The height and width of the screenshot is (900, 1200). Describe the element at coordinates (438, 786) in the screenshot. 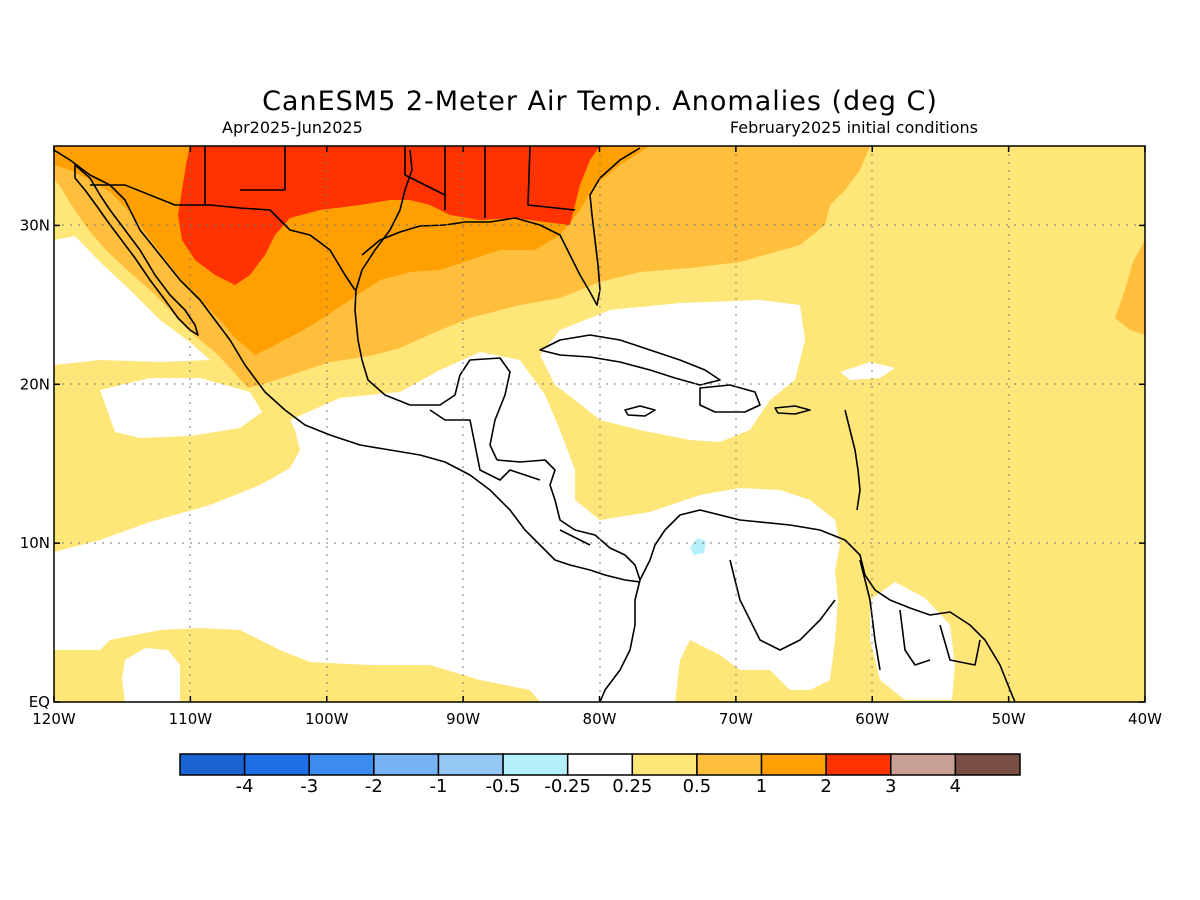

I see `colorbar-label: -1` at that location.